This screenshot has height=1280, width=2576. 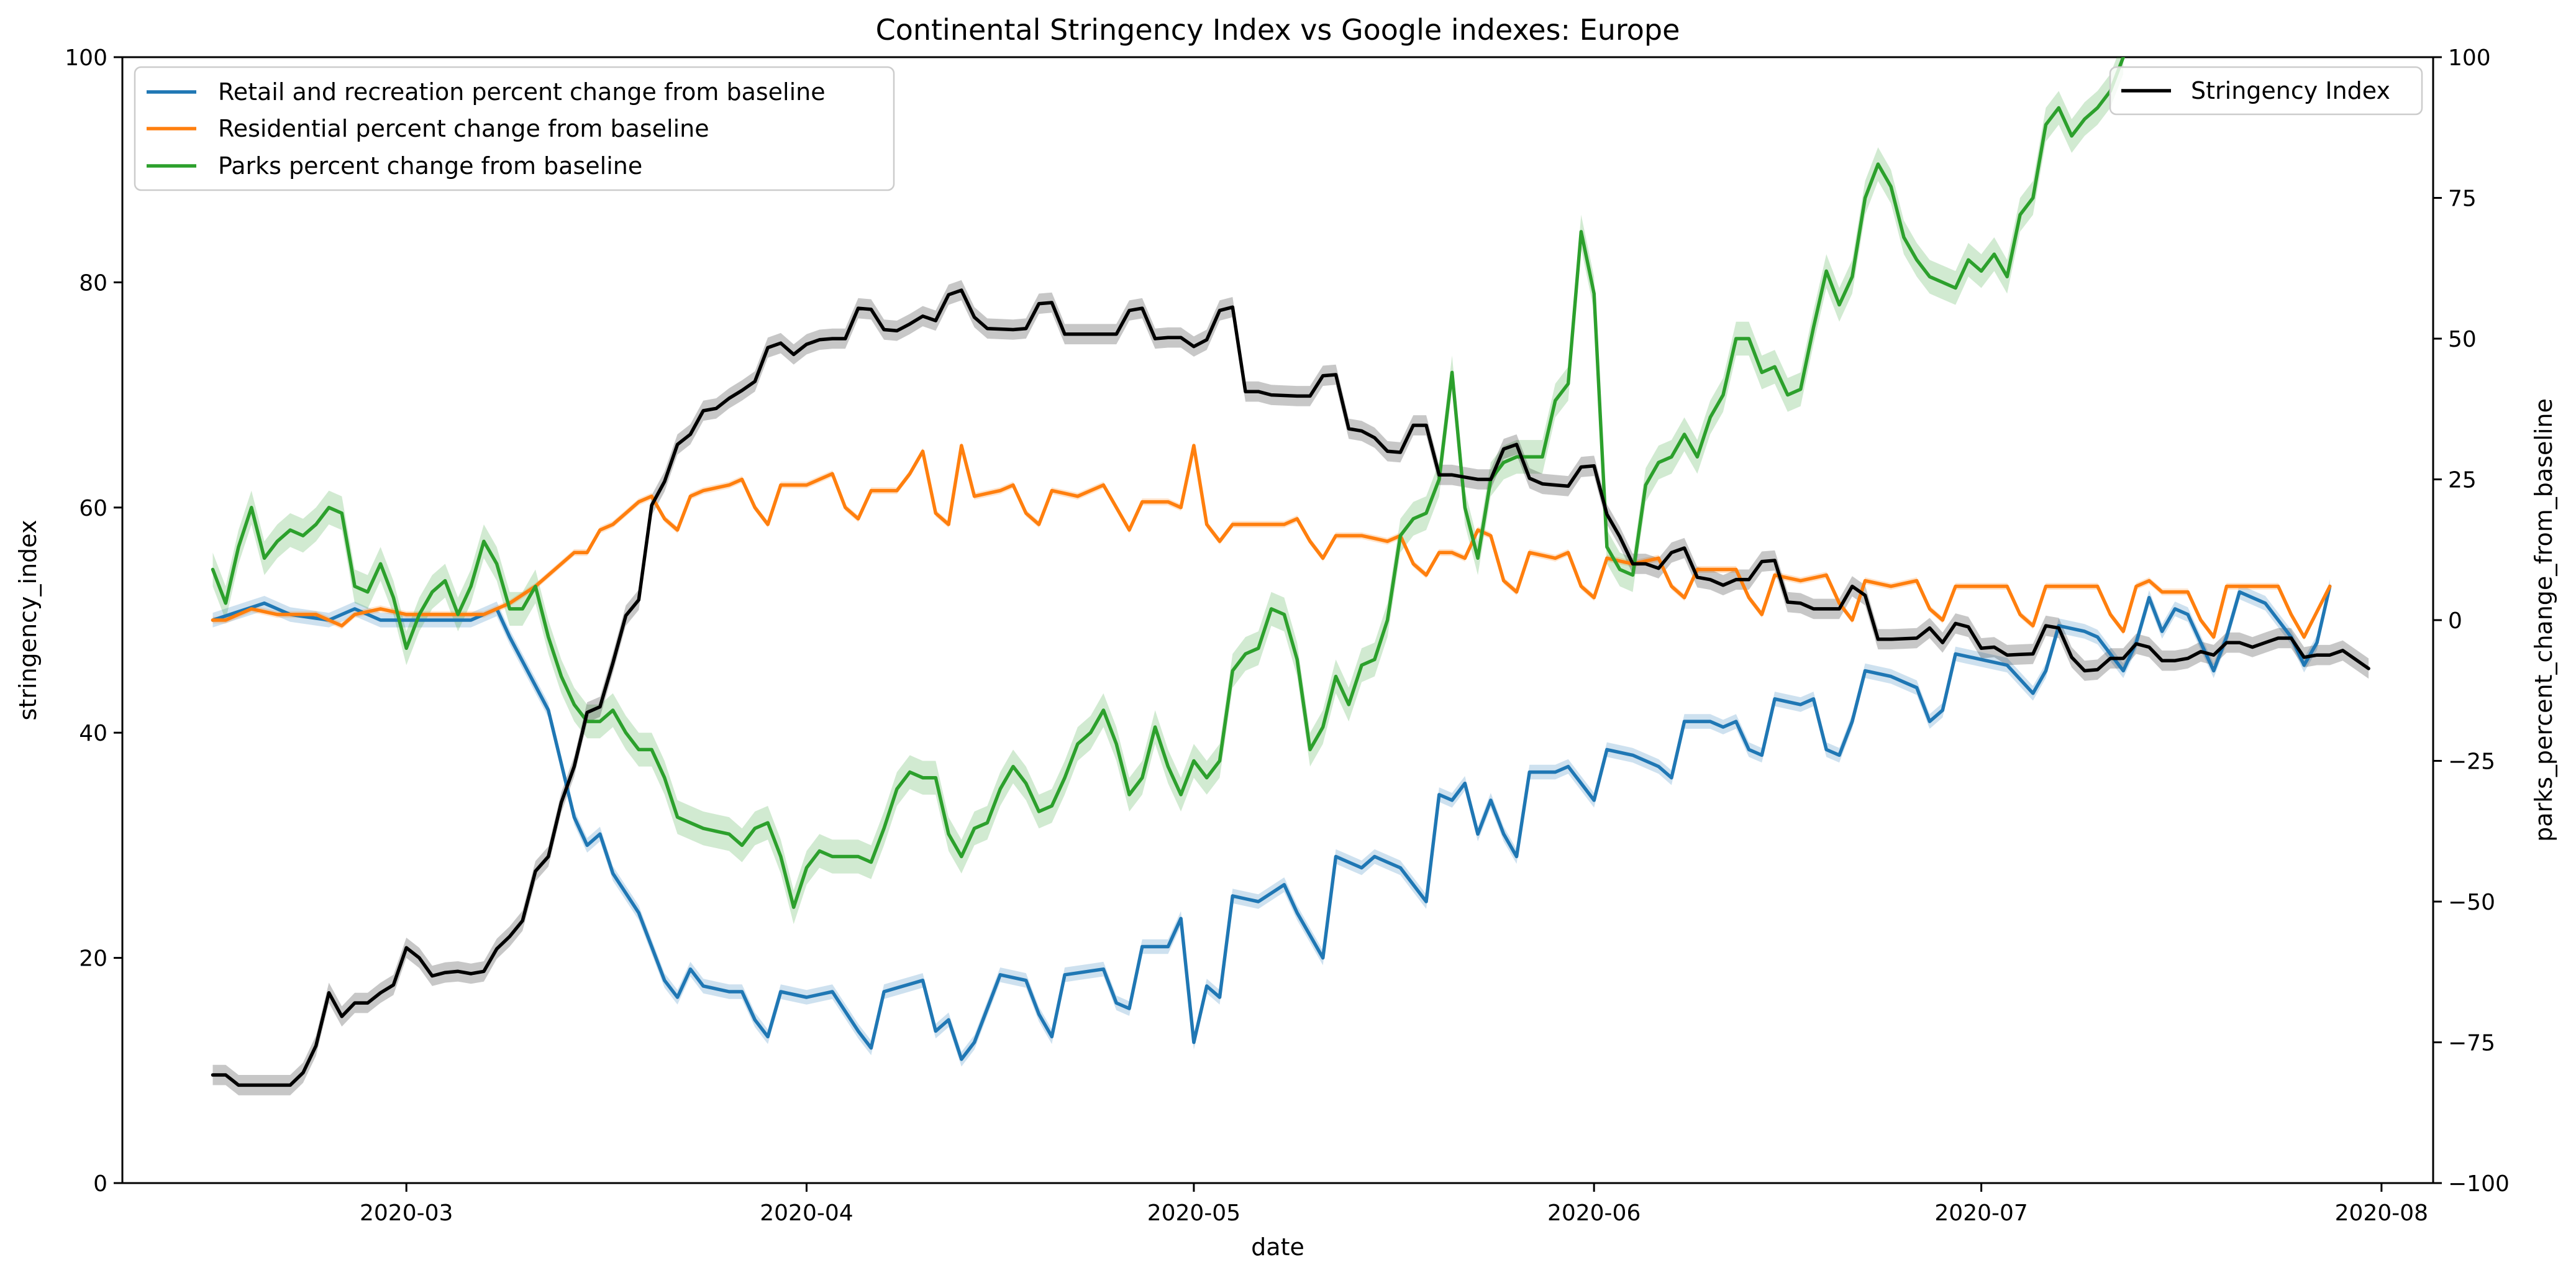 What do you see at coordinates (1981, 1213) in the screenshot?
I see `x-tick-label: 2020-07` at bounding box center [1981, 1213].